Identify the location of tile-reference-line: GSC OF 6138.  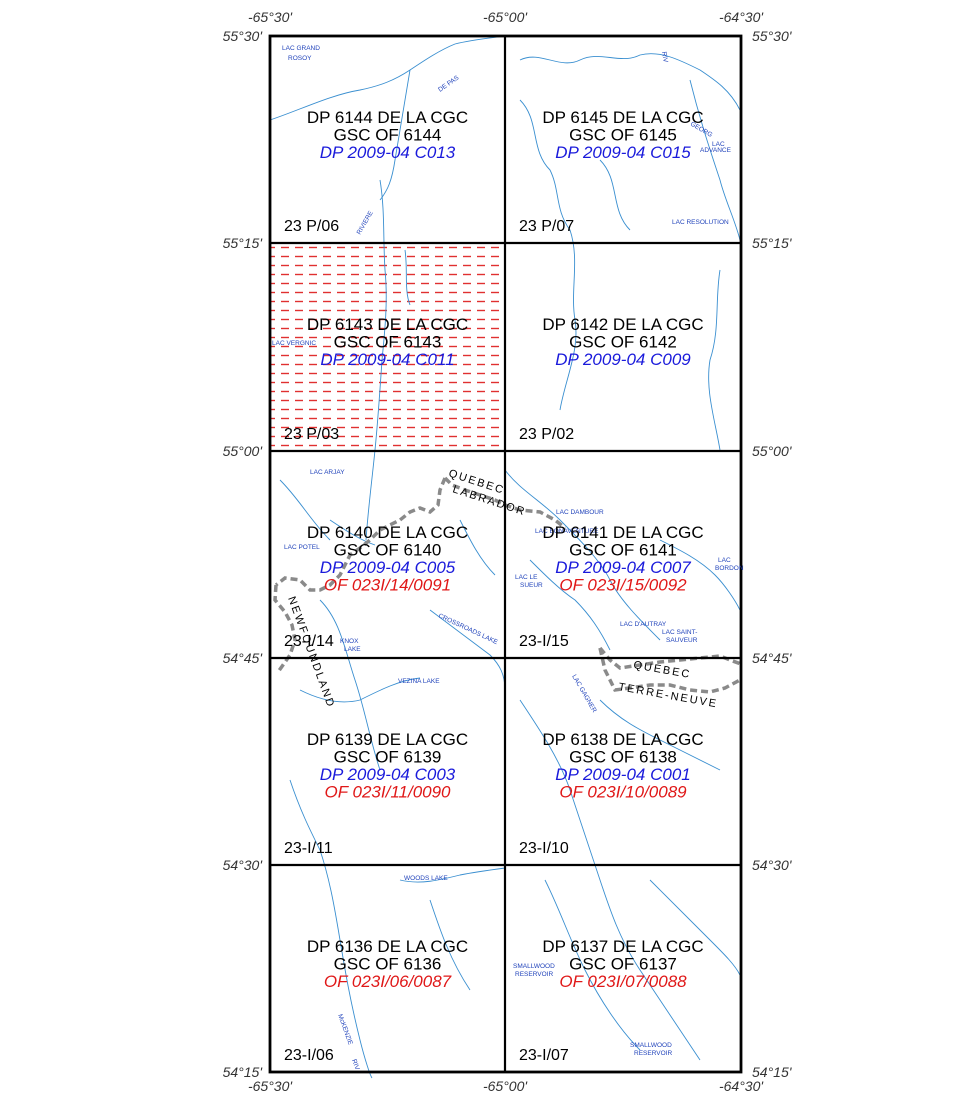
(623, 757).